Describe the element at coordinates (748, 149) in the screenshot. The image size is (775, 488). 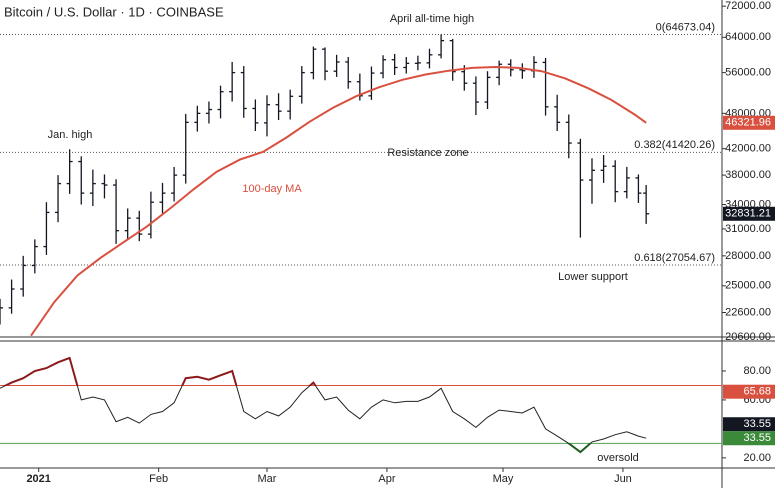
I see `y-tick-label: 42000.00` at that location.